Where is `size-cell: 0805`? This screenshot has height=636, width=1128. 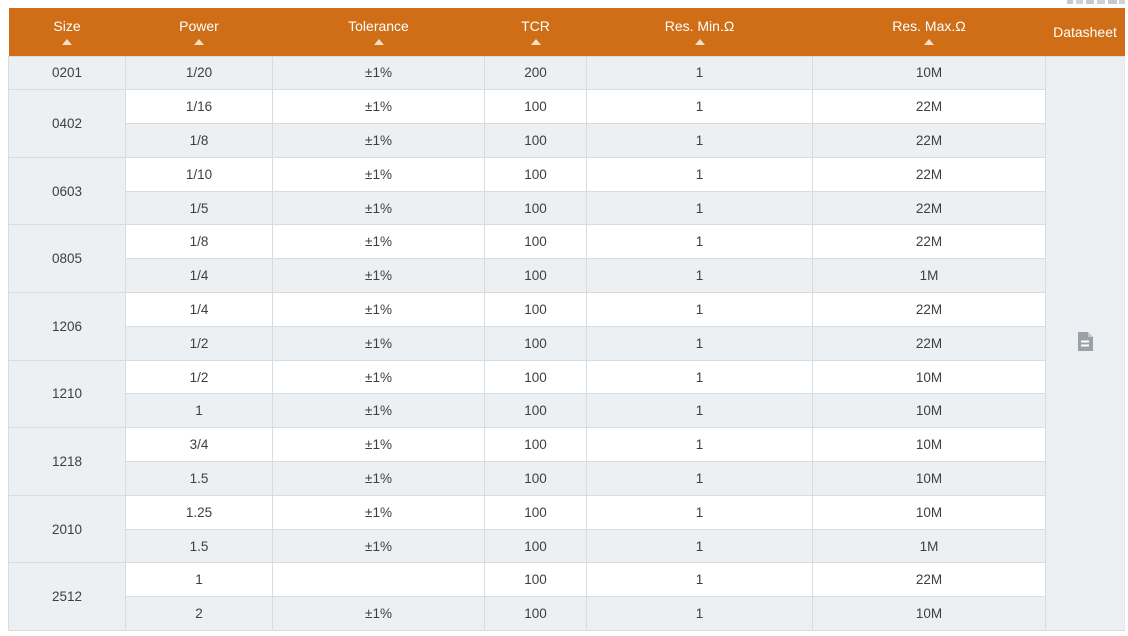
size-cell: 0805 is located at coordinates (67, 259).